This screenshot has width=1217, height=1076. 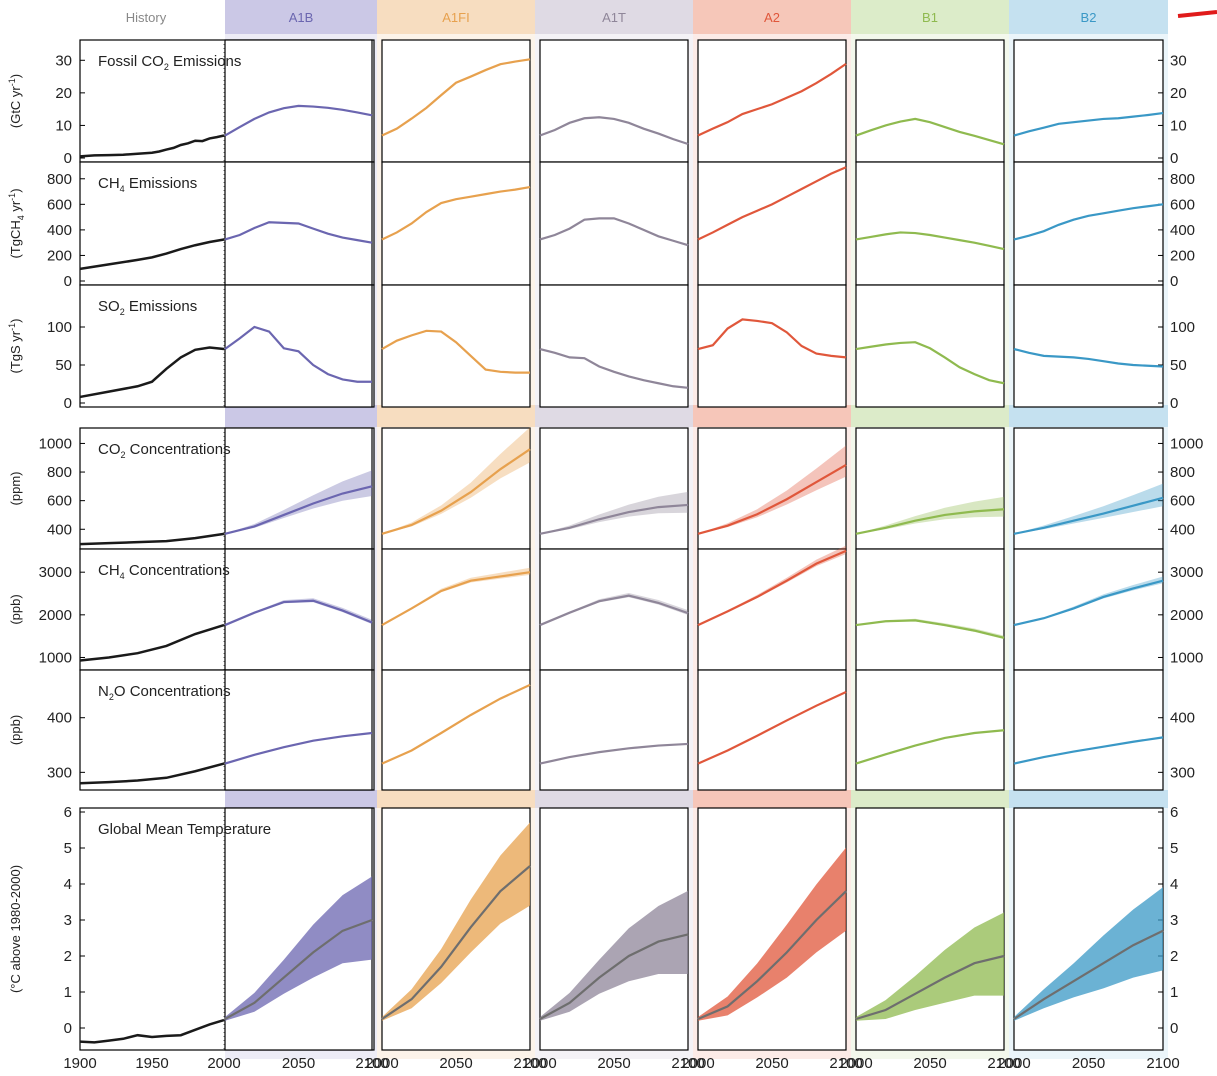 What do you see at coordinates (1174, 281) in the screenshot?
I see `y-tick-right: 0` at bounding box center [1174, 281].